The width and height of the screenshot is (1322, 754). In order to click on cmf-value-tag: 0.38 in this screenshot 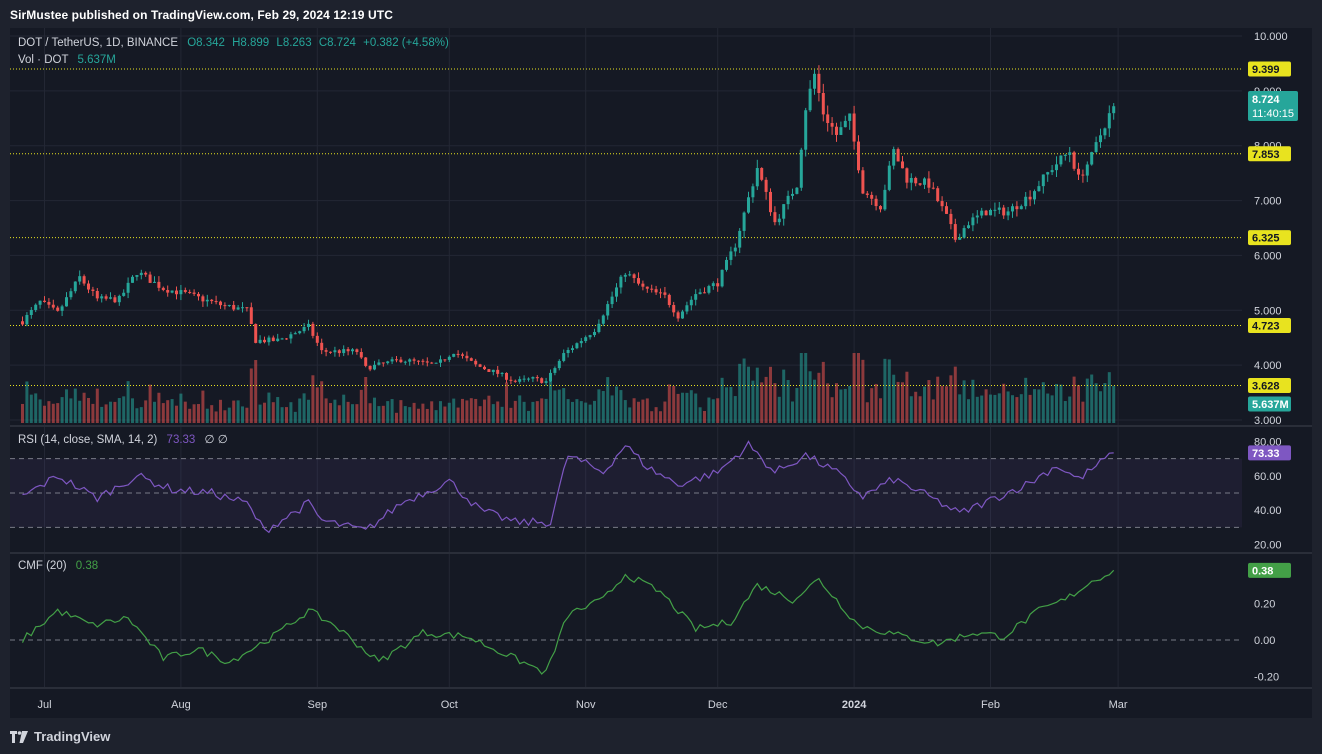, I will do `click(1262, 571)`.